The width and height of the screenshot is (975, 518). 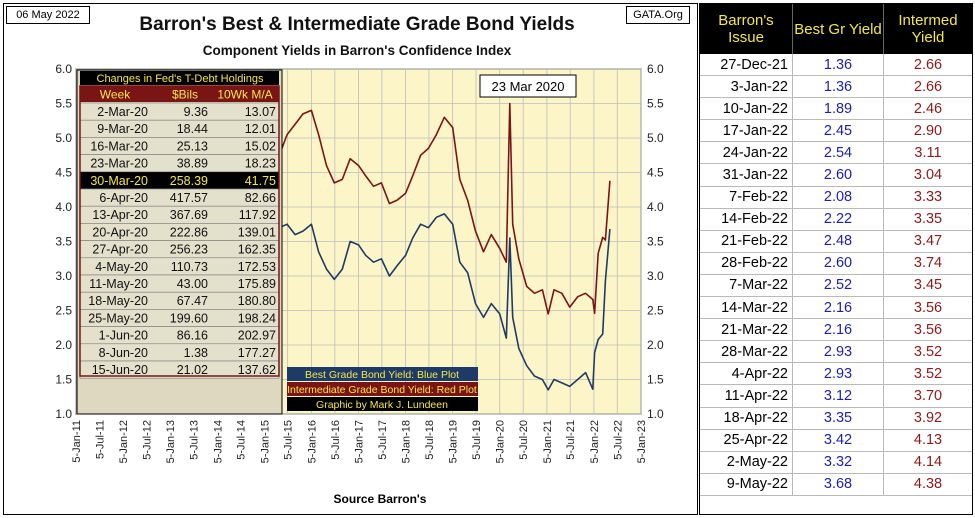 I want to click on inset-ma-cell: 18.23, so click(x=260, y=164).